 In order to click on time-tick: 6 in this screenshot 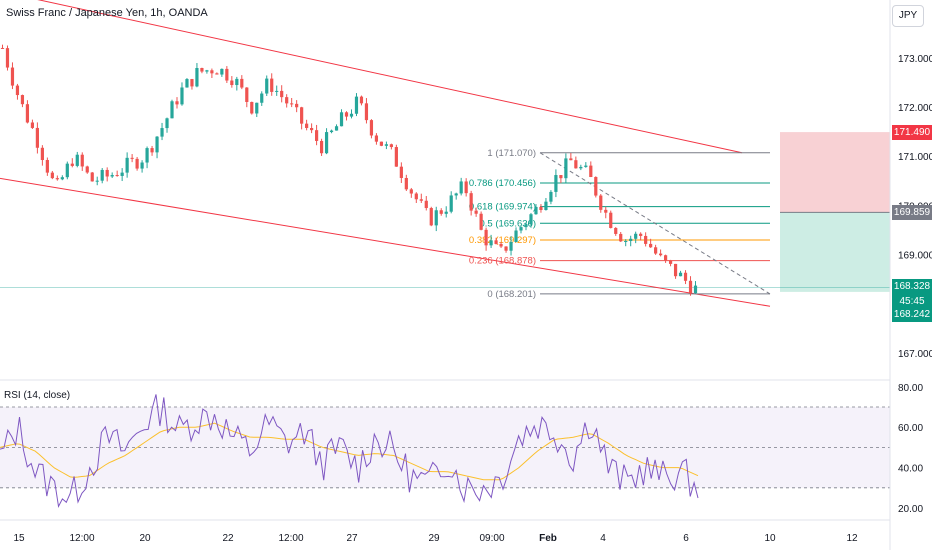, I will do `click(686, 538)`.